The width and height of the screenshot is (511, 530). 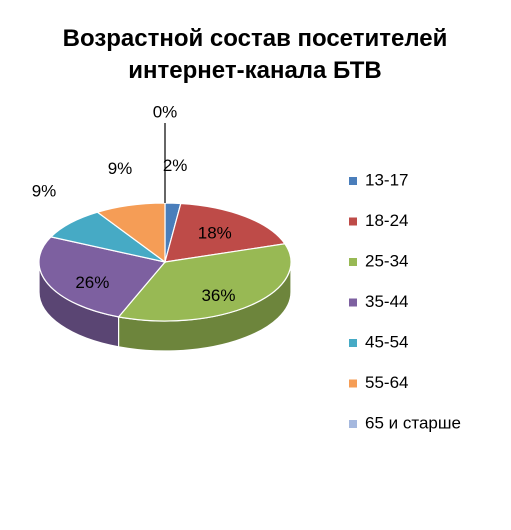 What do you see at coordinates (386, 220) in the screenshot?
I see `legend-label-18-24: 18-24` at bounding box center [386, 220].